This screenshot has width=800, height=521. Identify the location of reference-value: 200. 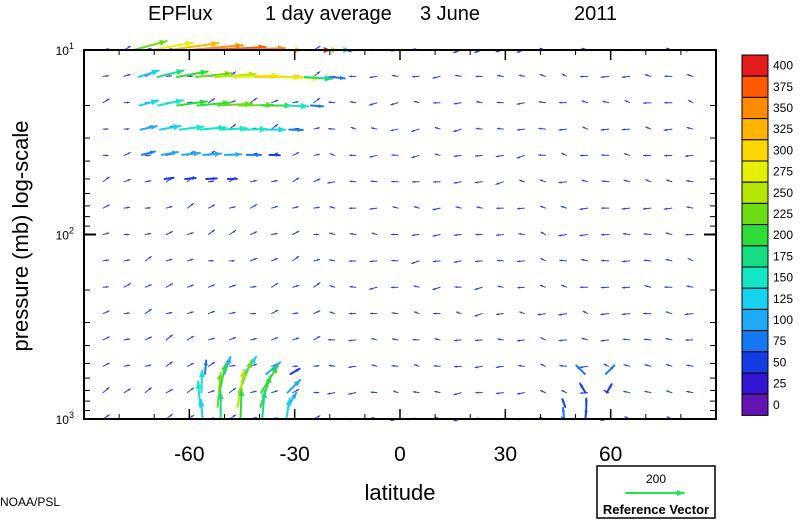
(656, 479).